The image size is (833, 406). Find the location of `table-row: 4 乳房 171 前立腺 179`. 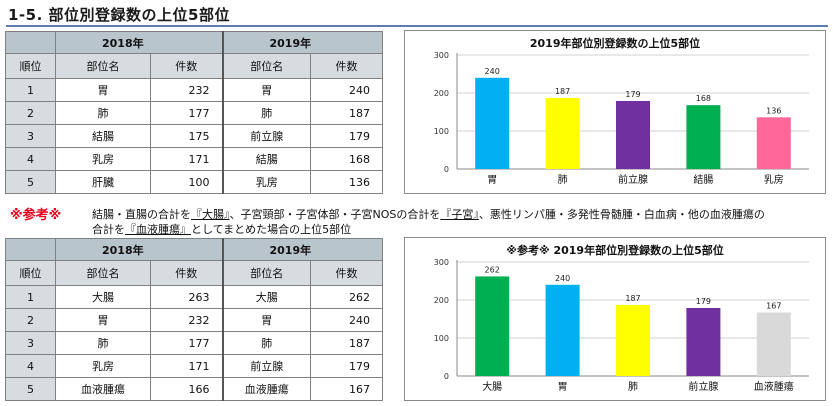

table-row: 4 乳房 171 前立腺 179 is located at coordinates (194, 366).